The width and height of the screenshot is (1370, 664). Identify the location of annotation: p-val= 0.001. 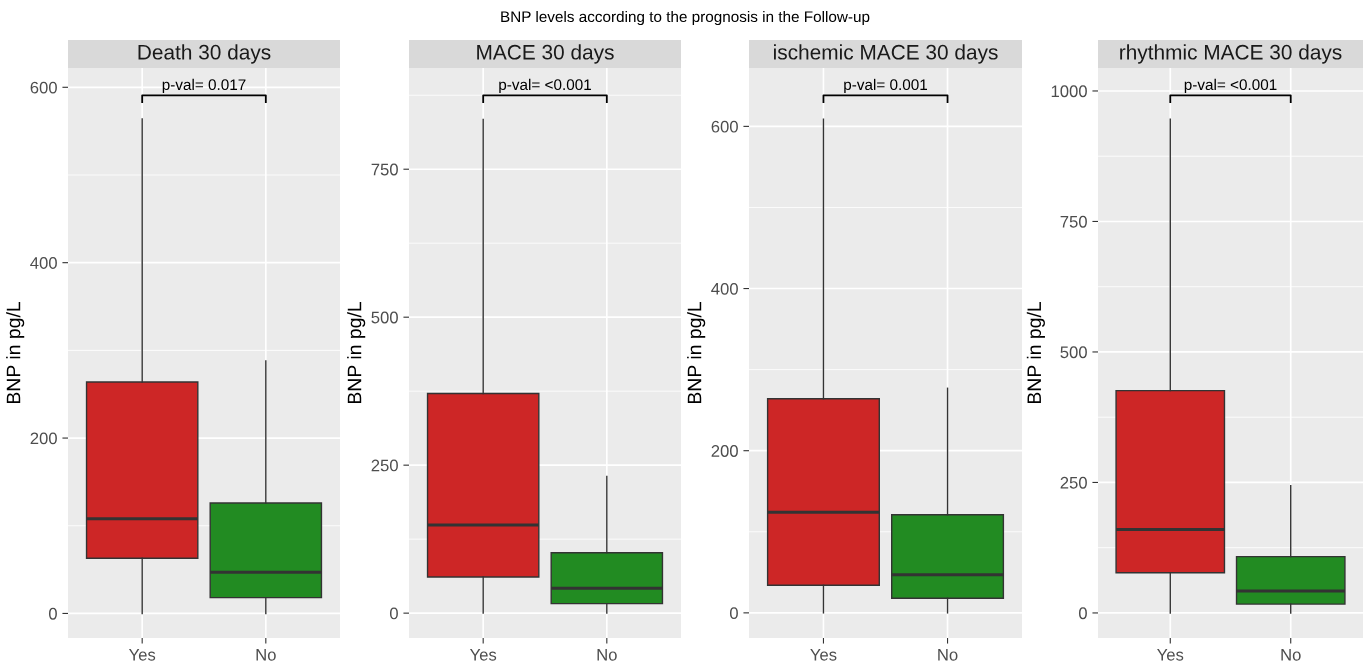
(886, 86).